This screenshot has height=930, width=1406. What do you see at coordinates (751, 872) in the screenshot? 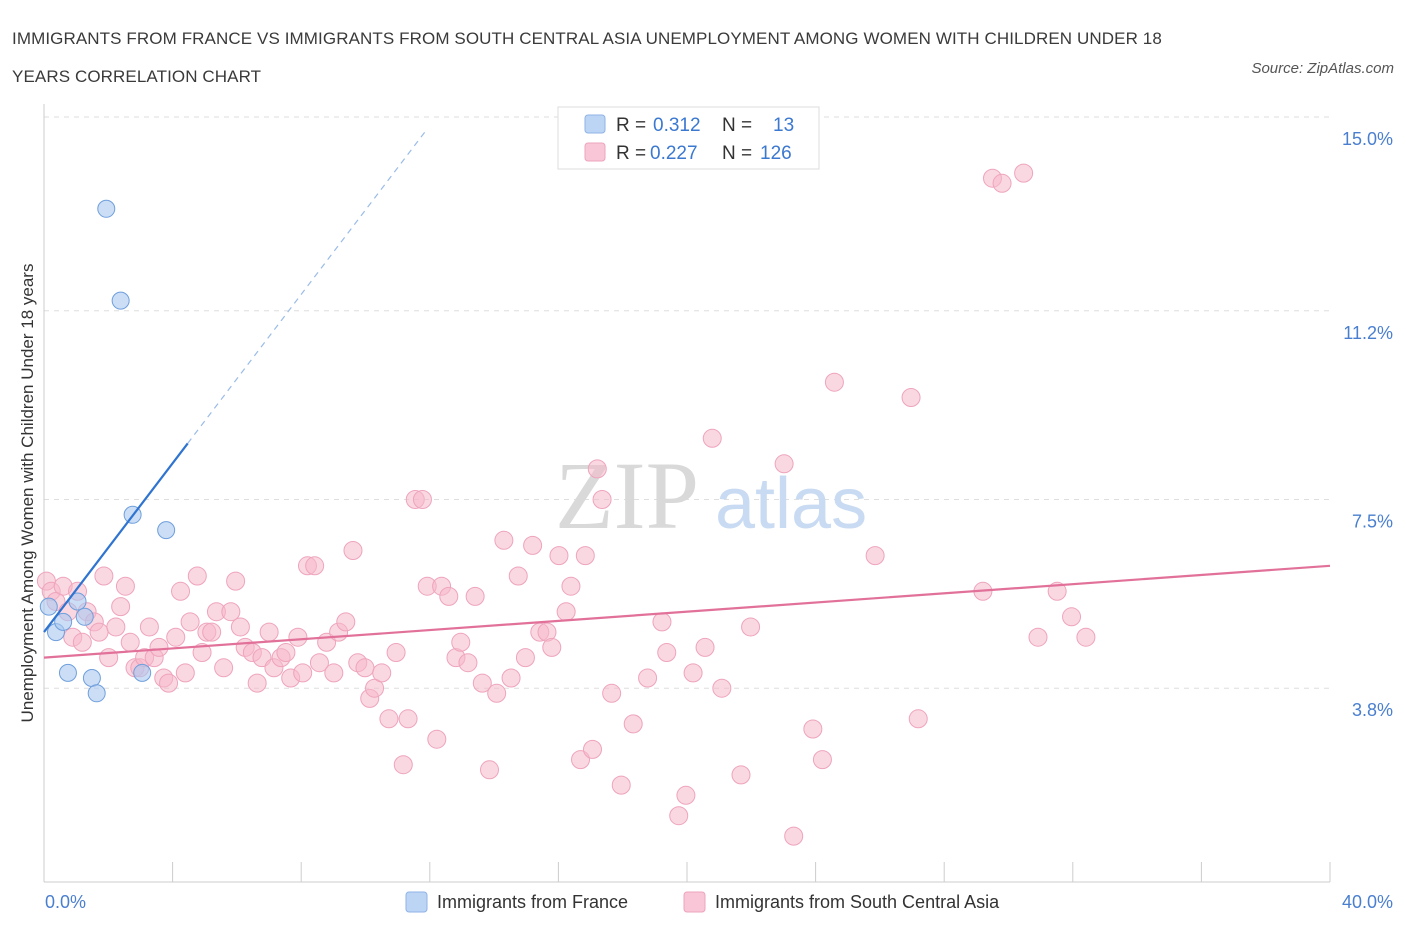
I see `x-axis-ticks` at bounding box center [751, 872].